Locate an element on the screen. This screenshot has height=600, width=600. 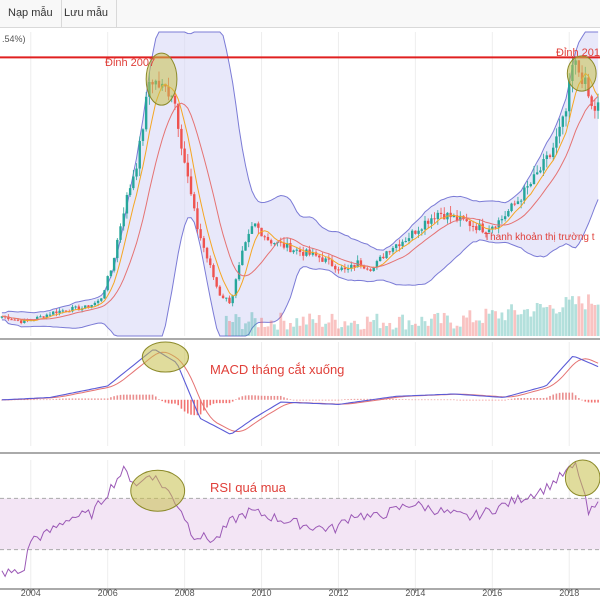
x-tick-label: 2008 is located at coordinates (185, 593).